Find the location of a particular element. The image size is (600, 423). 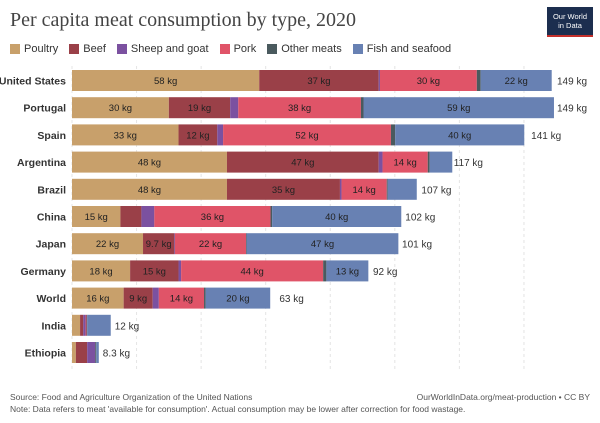

bar-value-label-world-poultry: 16 kg is located at coordinates (97, 299).